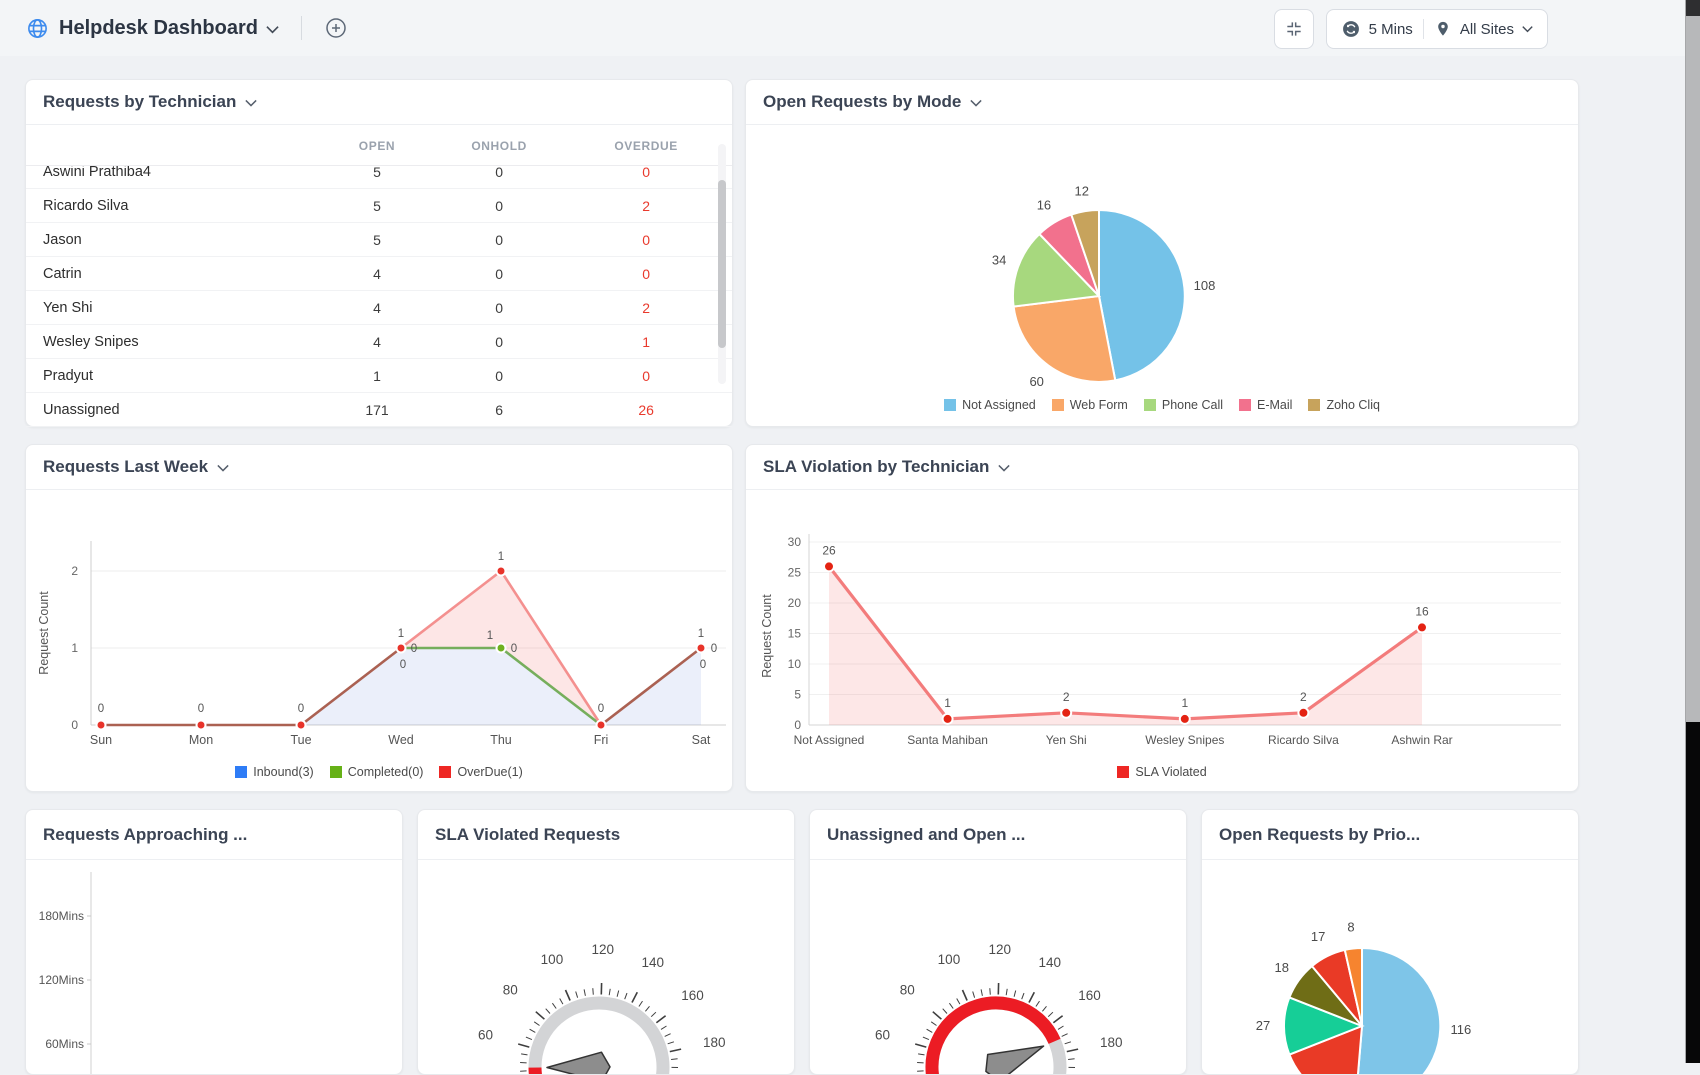  Describe the element at coordinates (499, 172) in the screenshot. I see `onhold-count: 0` at that location.